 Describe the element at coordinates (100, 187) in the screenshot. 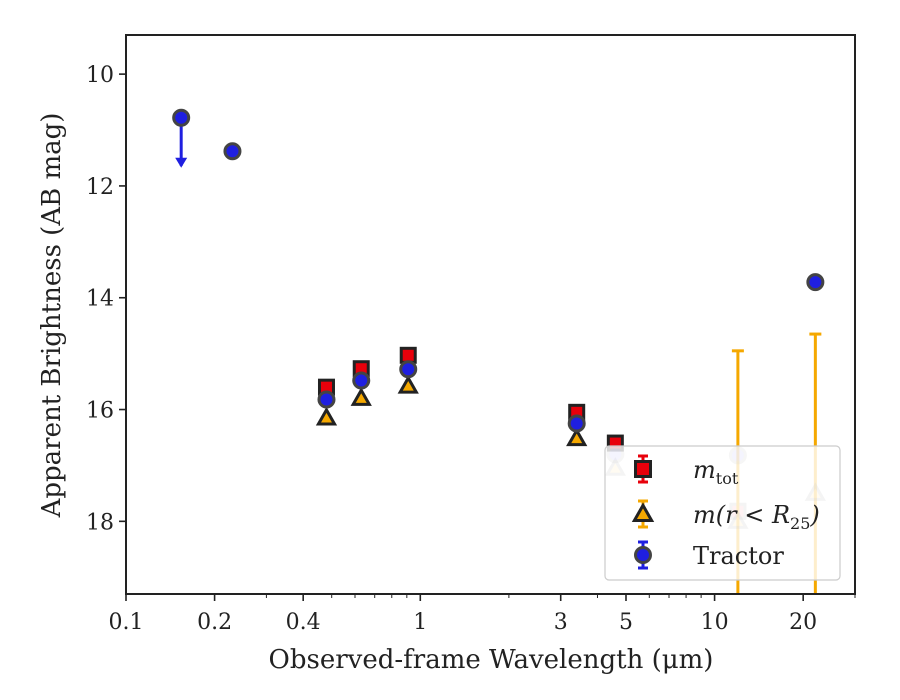

I see `y-tick-label: 12` at that location.